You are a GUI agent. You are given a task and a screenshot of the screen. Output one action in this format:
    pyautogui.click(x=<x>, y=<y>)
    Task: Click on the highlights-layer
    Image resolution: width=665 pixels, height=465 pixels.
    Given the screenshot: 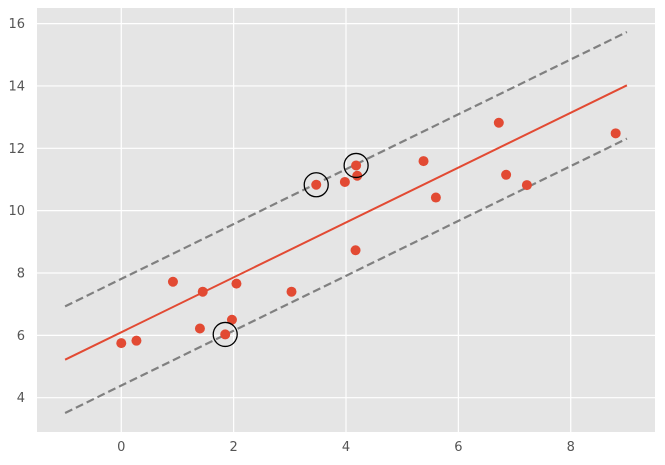 What is the action you would take?
    pyautogui.click(x=290, y=250)
    